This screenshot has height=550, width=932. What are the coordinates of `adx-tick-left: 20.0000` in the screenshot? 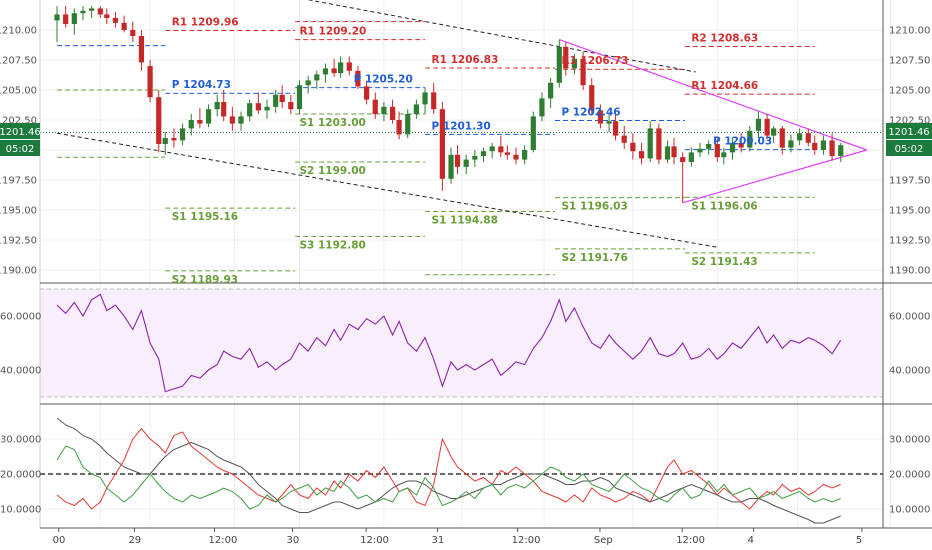 It's located at (20, 475).